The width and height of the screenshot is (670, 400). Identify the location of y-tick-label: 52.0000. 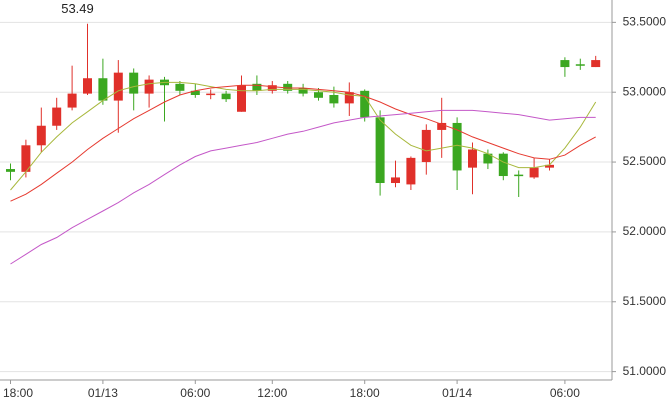
(645, 231).